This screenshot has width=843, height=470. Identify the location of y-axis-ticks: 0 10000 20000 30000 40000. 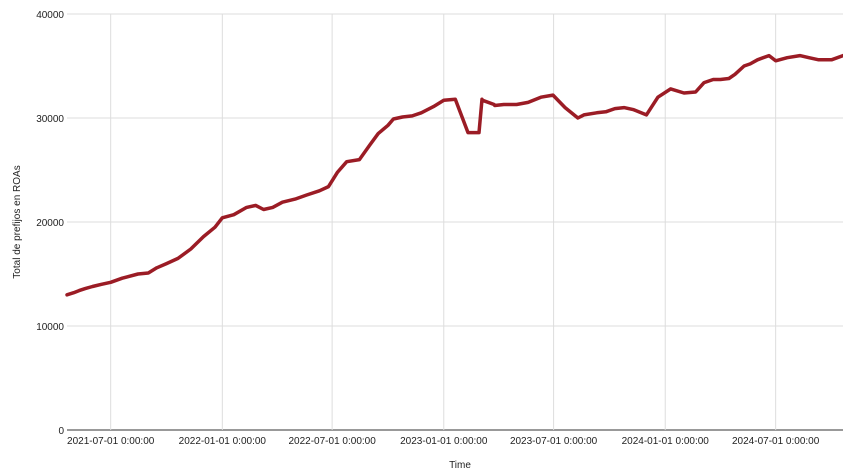
(50, 223).